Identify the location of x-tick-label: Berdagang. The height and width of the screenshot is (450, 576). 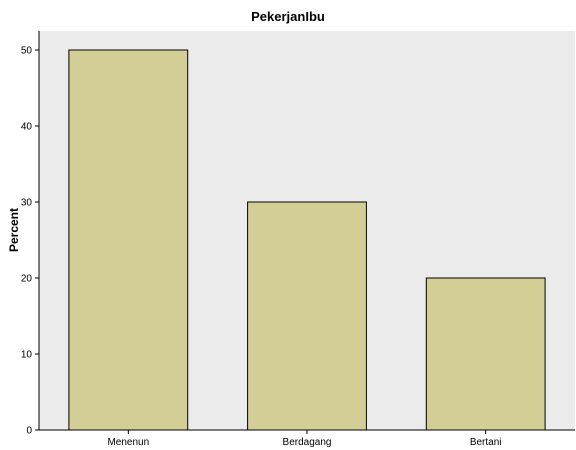
(307, 442).